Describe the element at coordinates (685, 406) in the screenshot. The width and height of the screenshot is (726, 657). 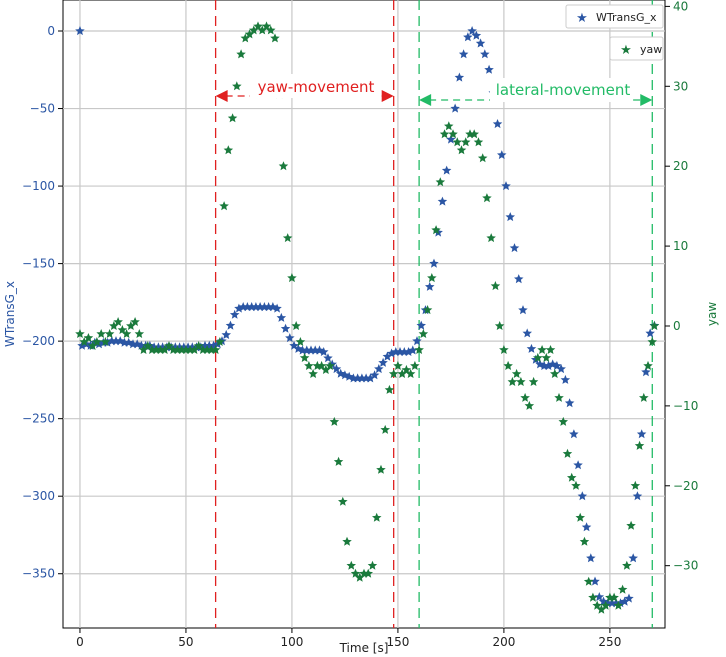
I see `y-right-tick-label: −10` at that location.